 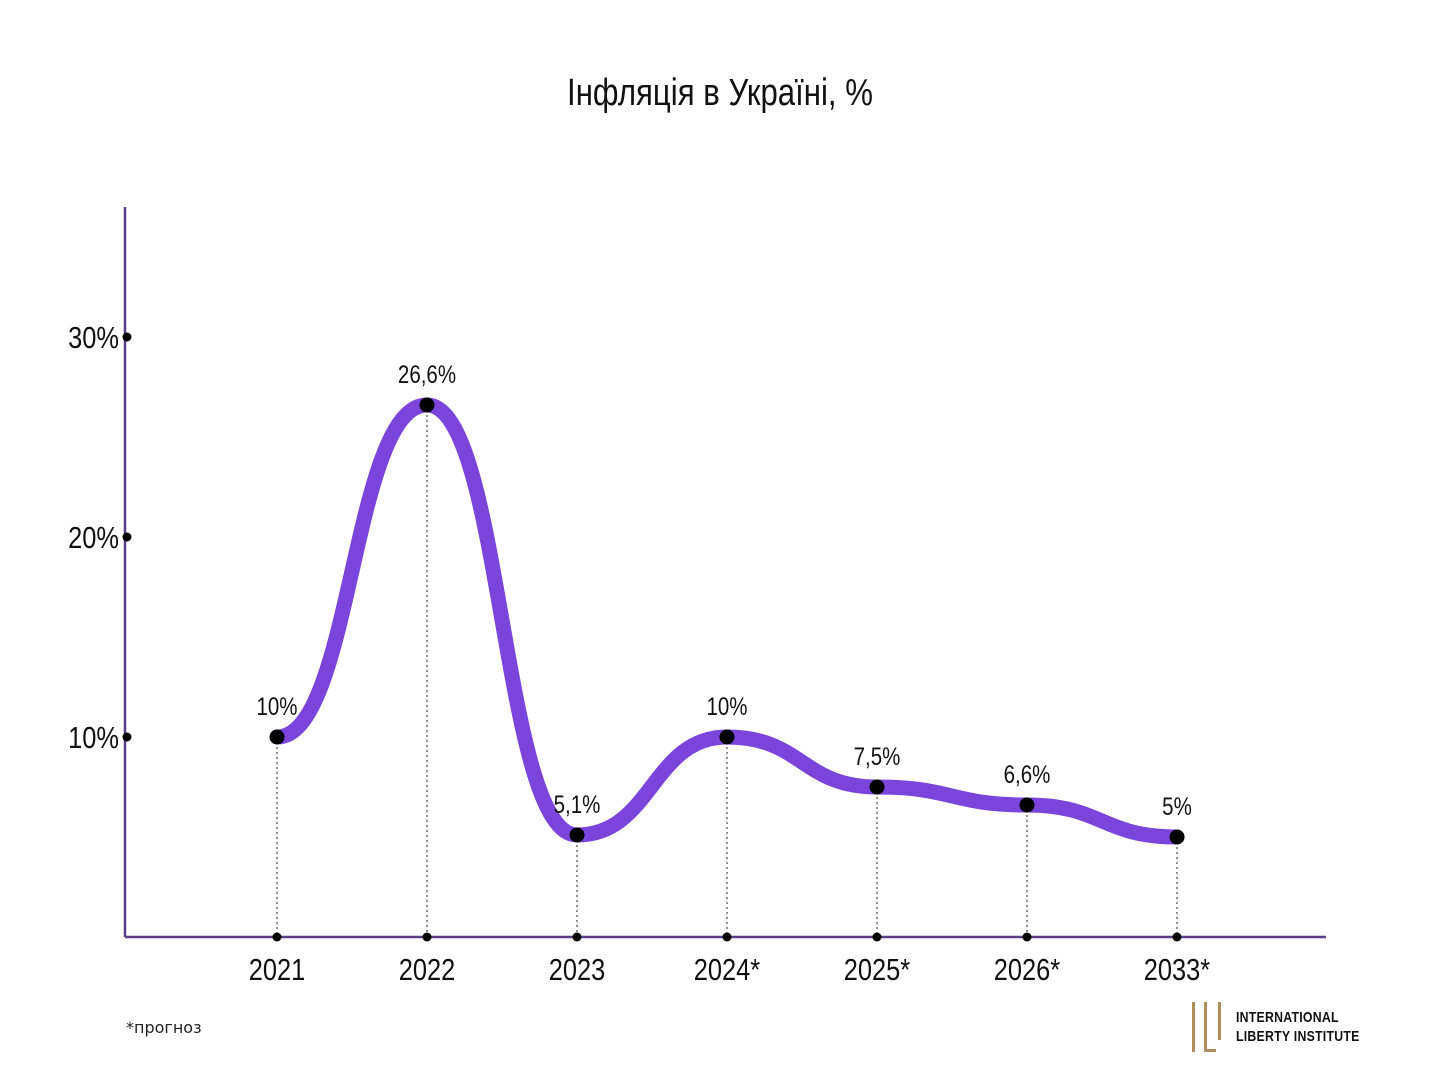 What do you see at coordinates (577, 804) in the screenshot?
I see `data-label: 5,1%` at bounding box center [577, 804].